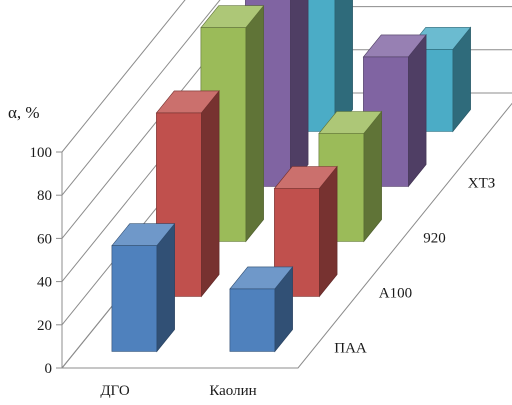 The height and width of the screenshot is (405, 512). What do you see at coordinates (232, 391) in the screenshot?
I see `category-label: Каолин` at bounding box center [232, 391].